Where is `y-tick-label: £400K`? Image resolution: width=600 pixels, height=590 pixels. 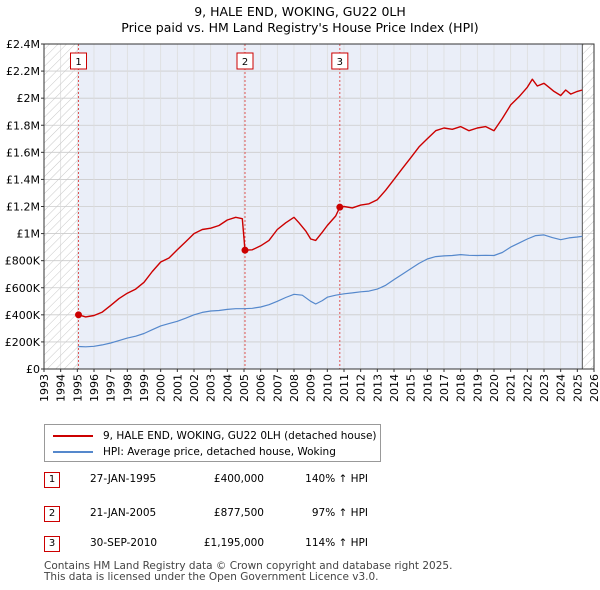 y-tick-label: £400K is located at coordinates (23, 315).